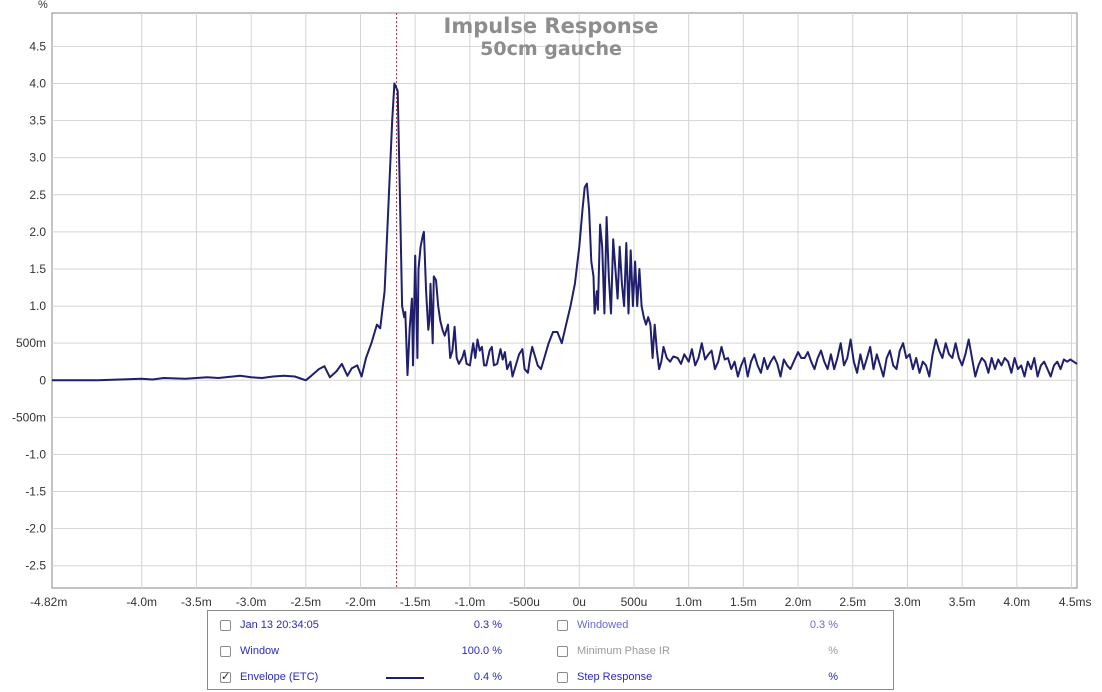 Image resolution: width=1102 pixels, height=692 pixels. Describe the element at coordinates (37, 158) in the screenshot. I see `y-tick-label: 3.0` at that location.